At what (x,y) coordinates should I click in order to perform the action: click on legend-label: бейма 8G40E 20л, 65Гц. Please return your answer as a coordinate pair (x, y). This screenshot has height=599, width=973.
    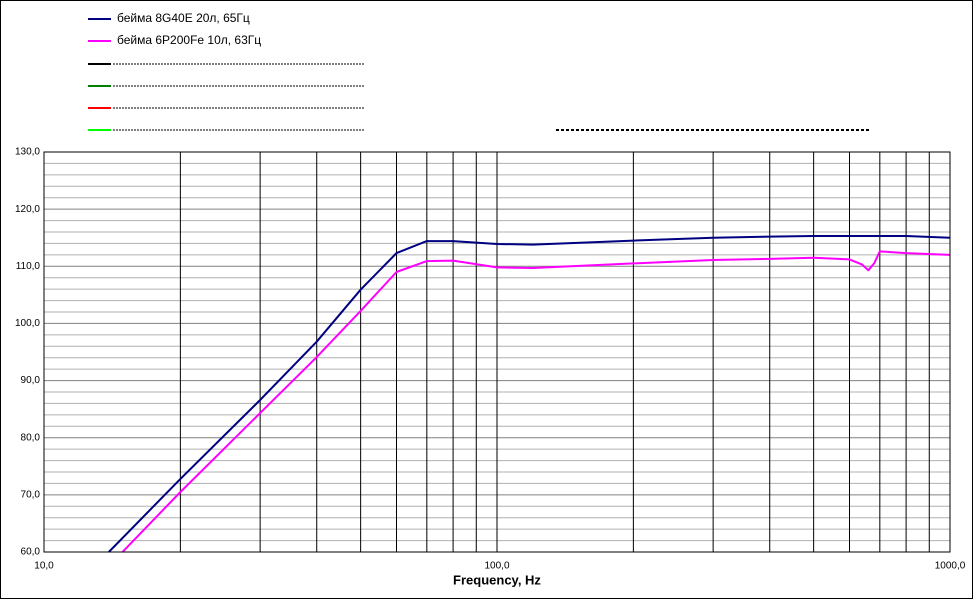
    Looking at the image, I should click on (183, 18).